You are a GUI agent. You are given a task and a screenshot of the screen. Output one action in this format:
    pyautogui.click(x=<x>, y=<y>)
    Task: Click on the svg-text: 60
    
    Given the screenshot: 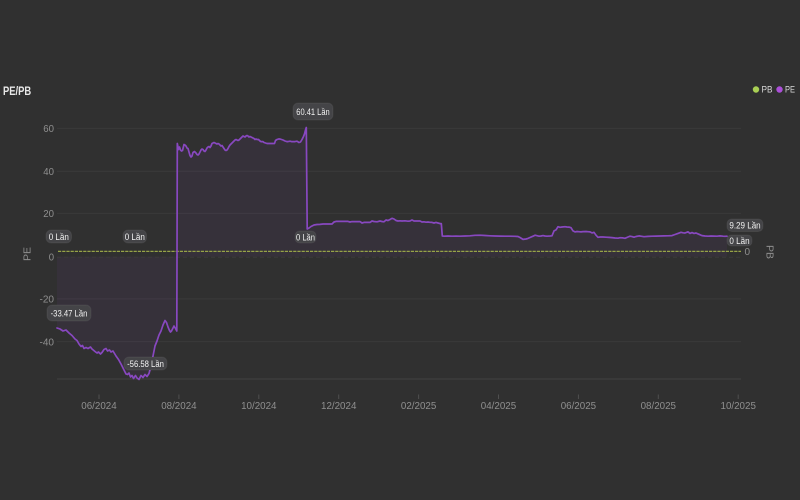 What is the action you would take?
    pyautogui.click(x=48, y=129)
    